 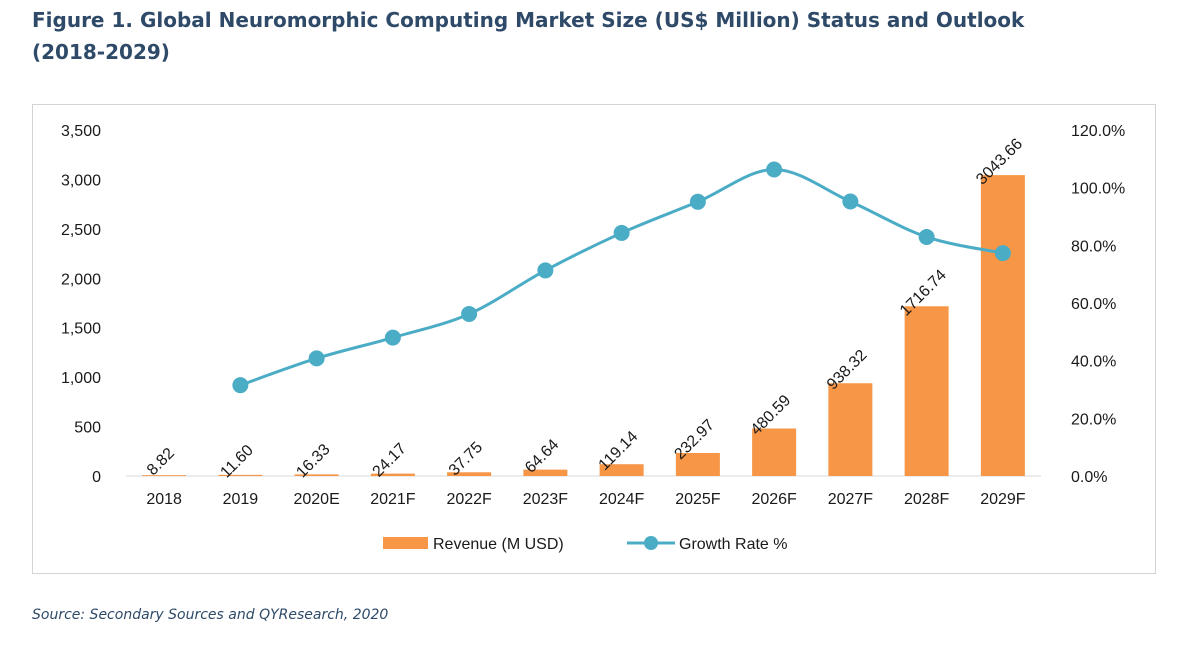 What do you see at coordinates (851, 499) in the screenshot?
I see `x-tick-label: 2027F` at bounding box center [851, 499].